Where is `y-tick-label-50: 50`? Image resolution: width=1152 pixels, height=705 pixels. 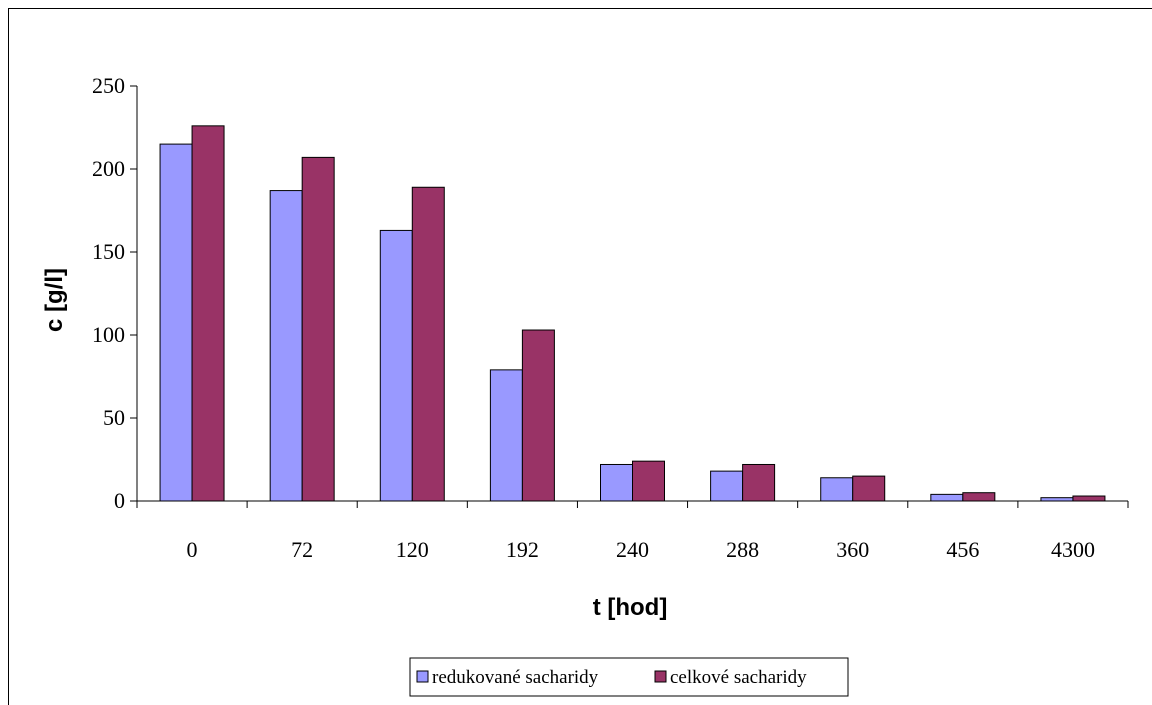 y-tick-label-50: 50 is located at coordinates (114, 417).